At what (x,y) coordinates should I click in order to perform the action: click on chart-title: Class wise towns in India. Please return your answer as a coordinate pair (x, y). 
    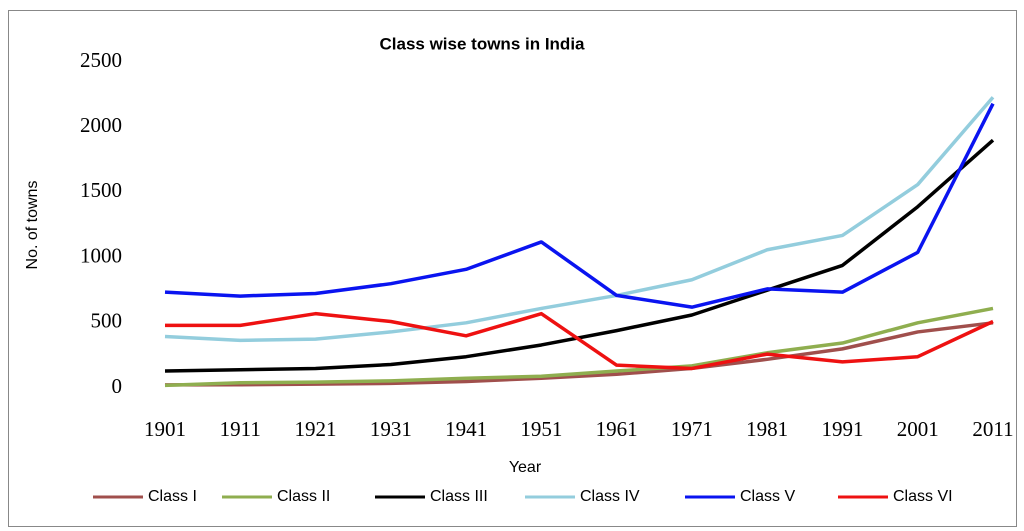
    Looking at the image, I should click on (483, 43).